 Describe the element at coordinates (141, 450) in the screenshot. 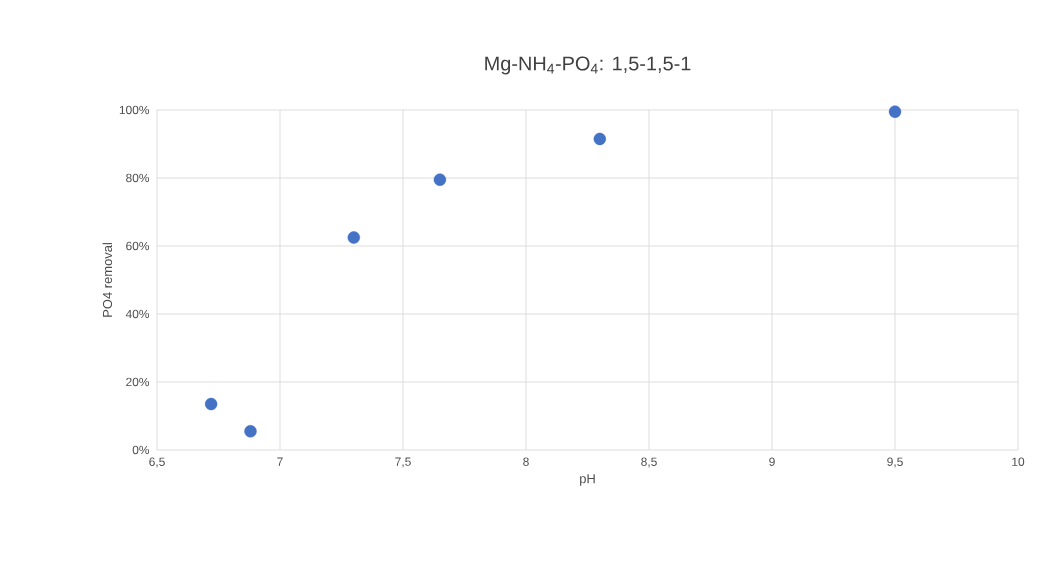

I see `y-tick-label: 0%` at that location.